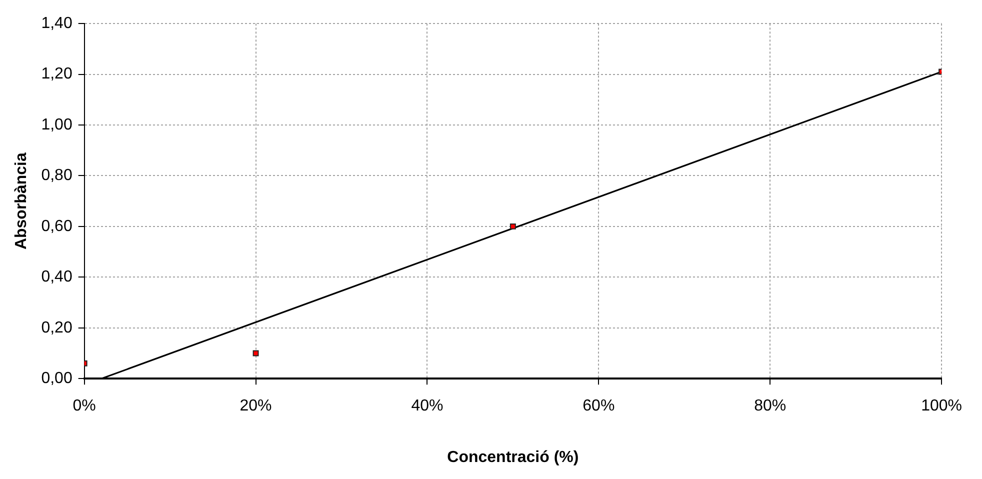  I want to click on y-tick-label: 1,40, so click(56, 23).